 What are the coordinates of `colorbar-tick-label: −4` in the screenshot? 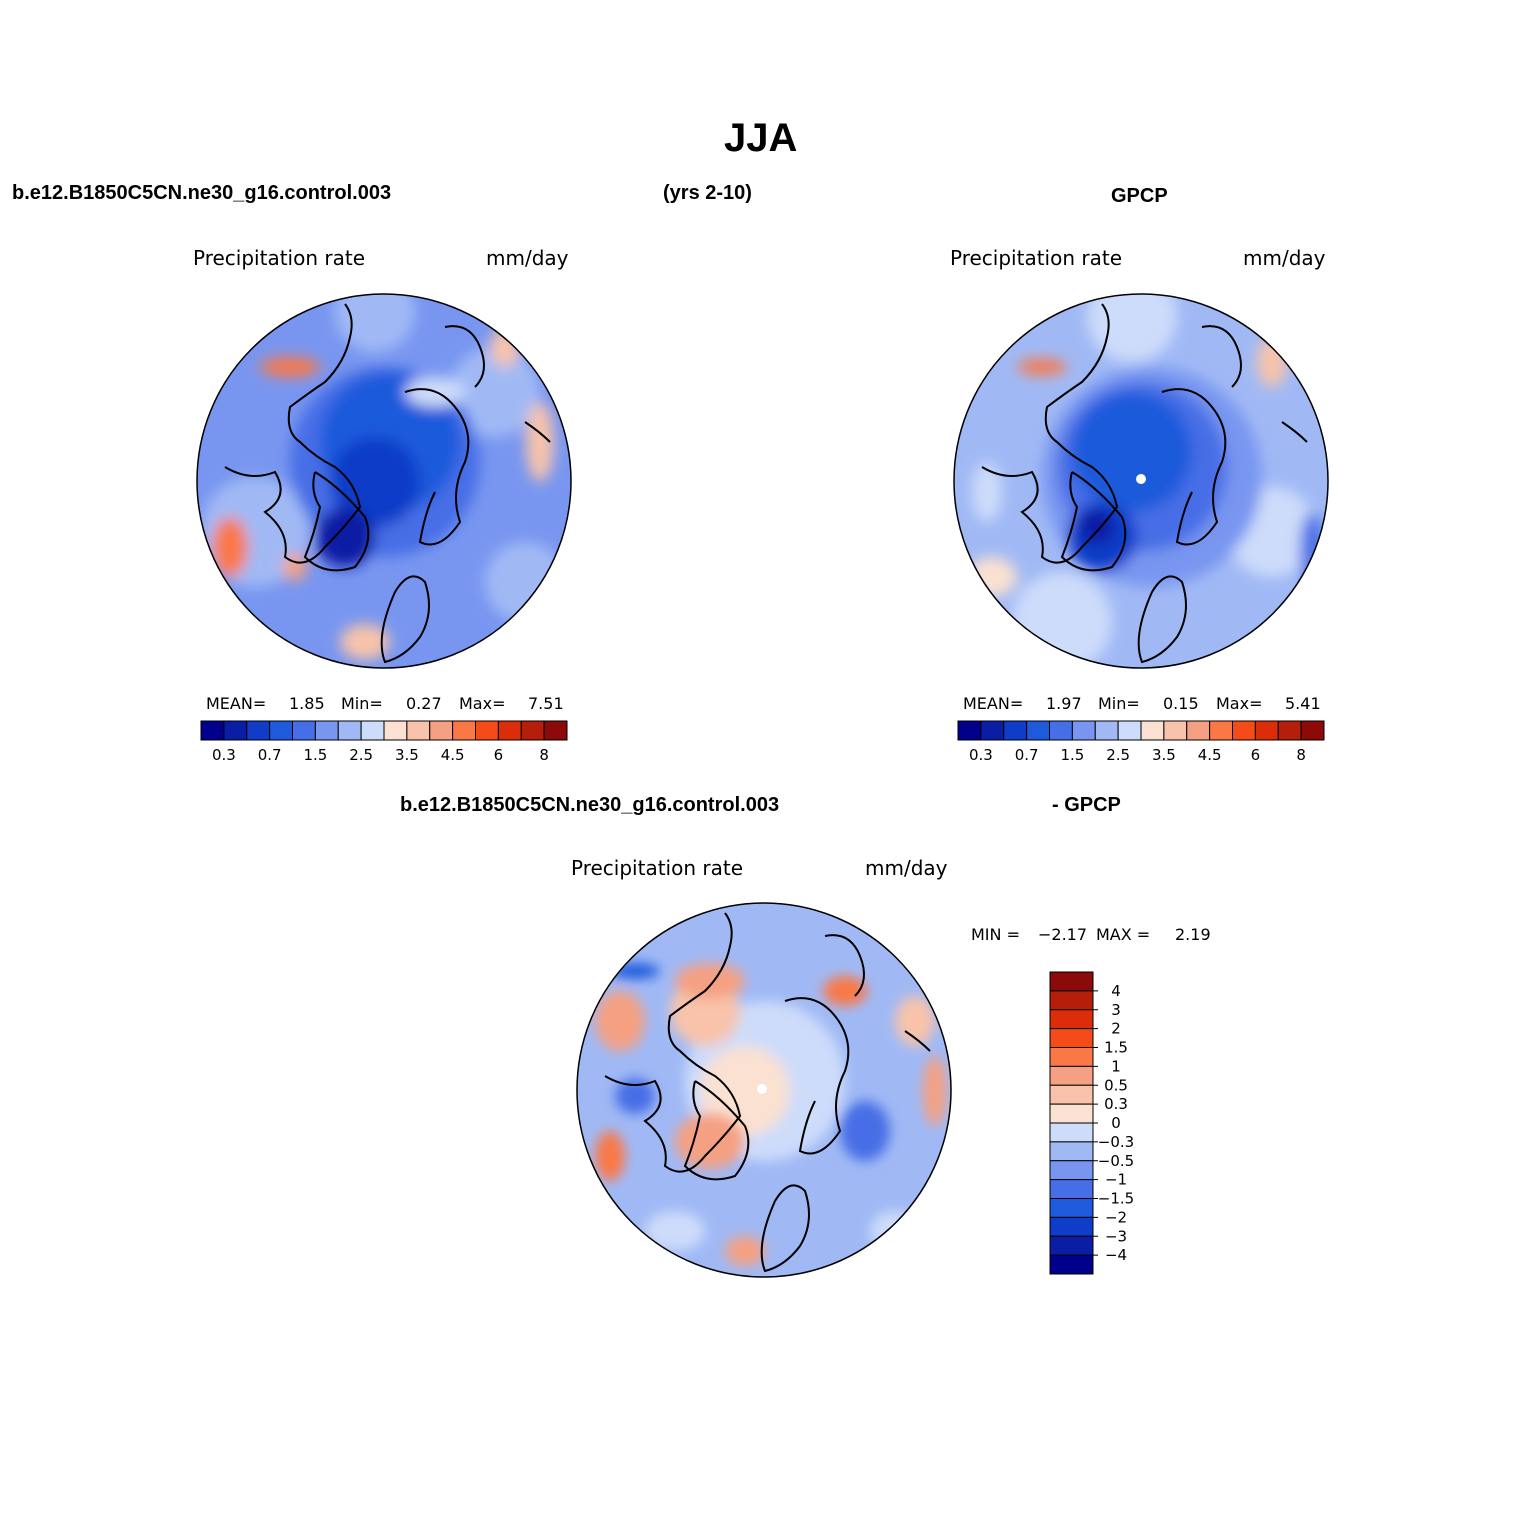 It's located at (1116, 1255).